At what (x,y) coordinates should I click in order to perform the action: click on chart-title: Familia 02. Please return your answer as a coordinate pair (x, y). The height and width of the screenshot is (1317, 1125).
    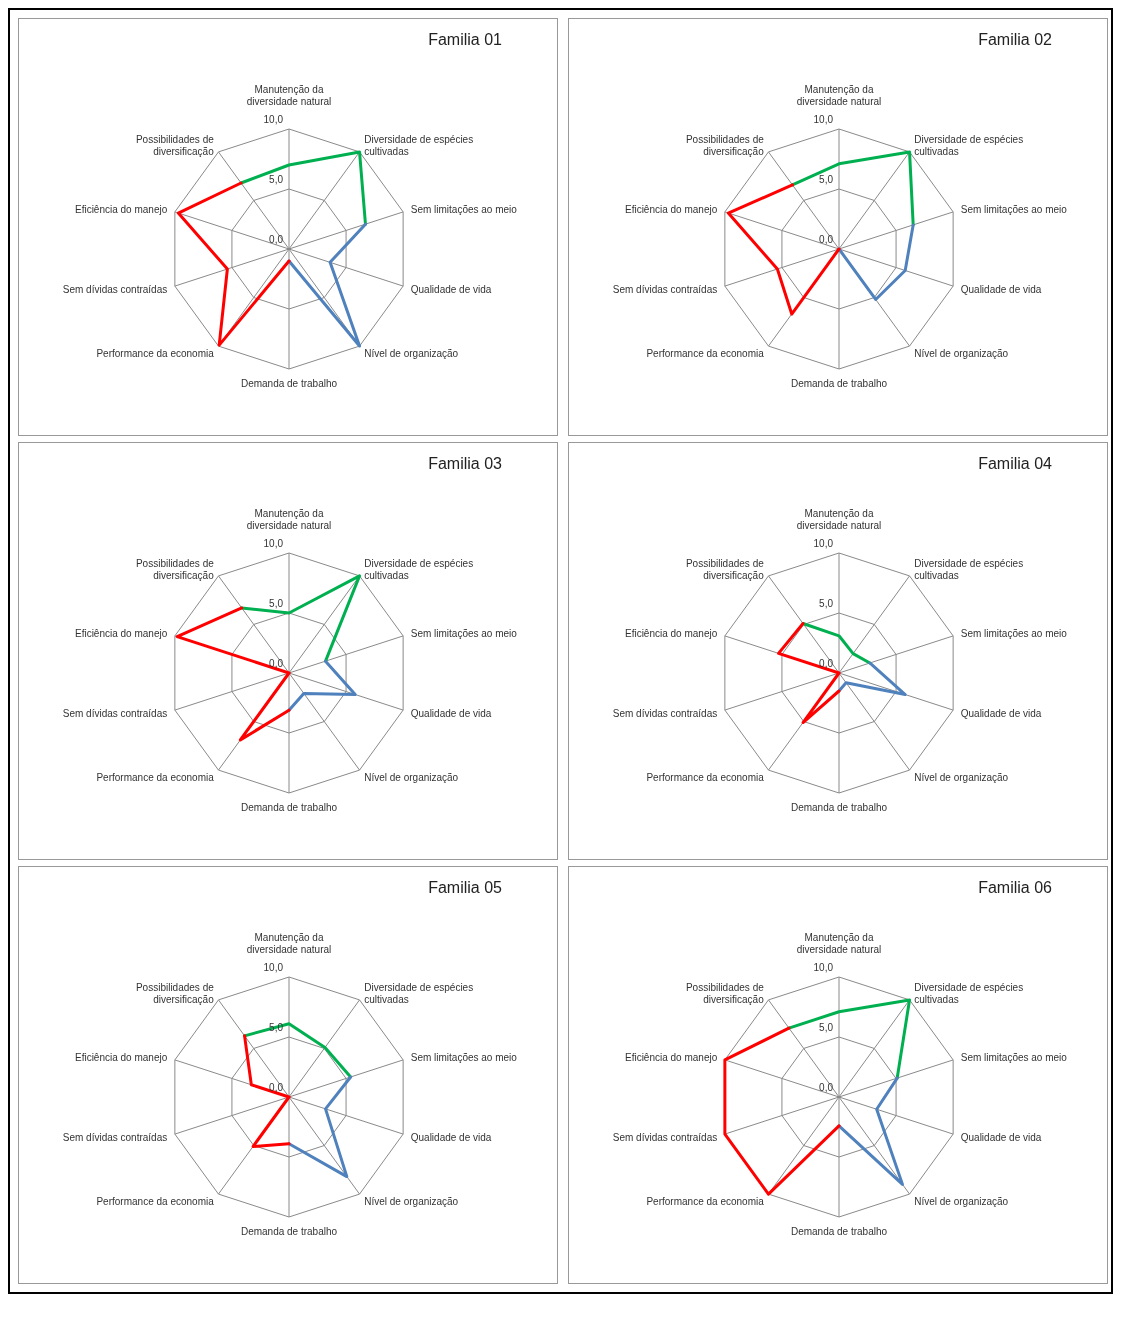
    Looking at the image, I should click on (1015, 40).